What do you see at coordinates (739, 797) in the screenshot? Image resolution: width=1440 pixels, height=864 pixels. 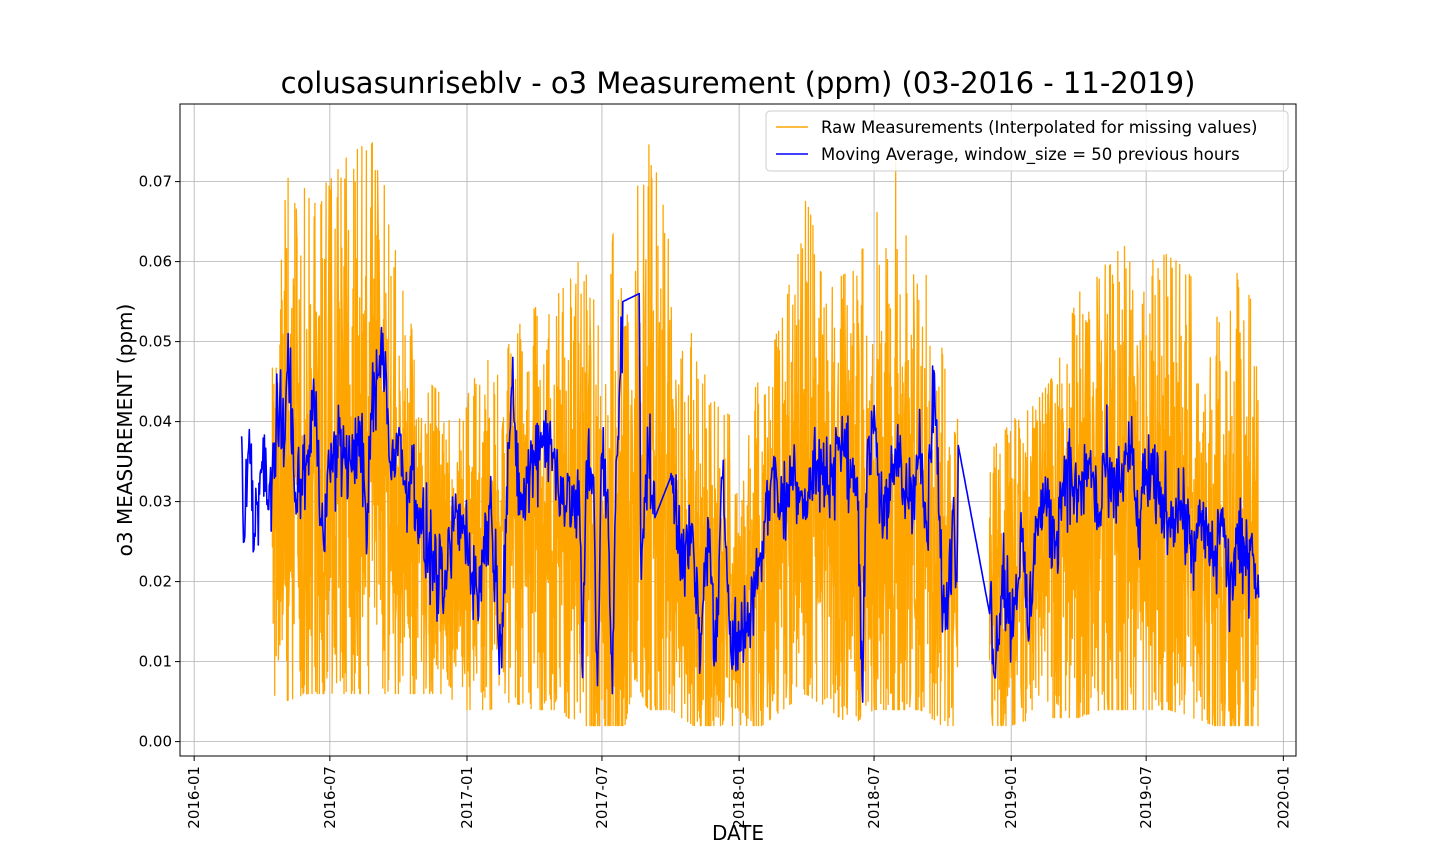 I see `x-tick-label: 2018-01` at bounding box center [739, 797].